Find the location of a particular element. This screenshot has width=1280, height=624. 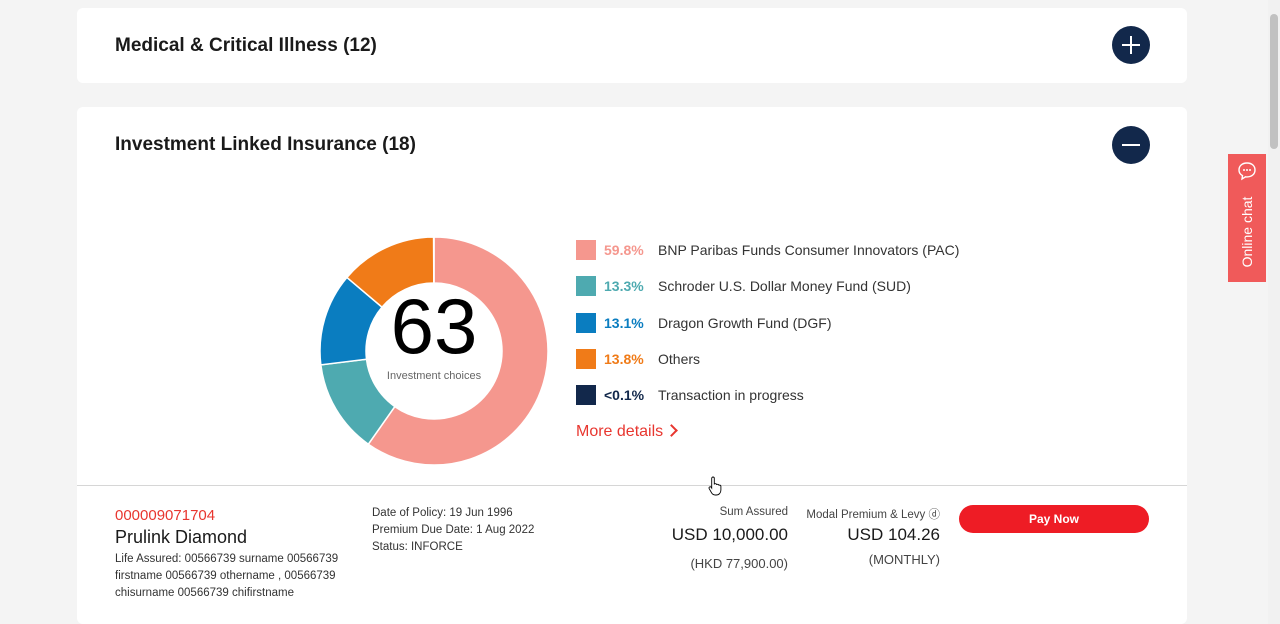

section-title-investment: Investment Linked Insurance (18) is located at coordinates (265, 144).